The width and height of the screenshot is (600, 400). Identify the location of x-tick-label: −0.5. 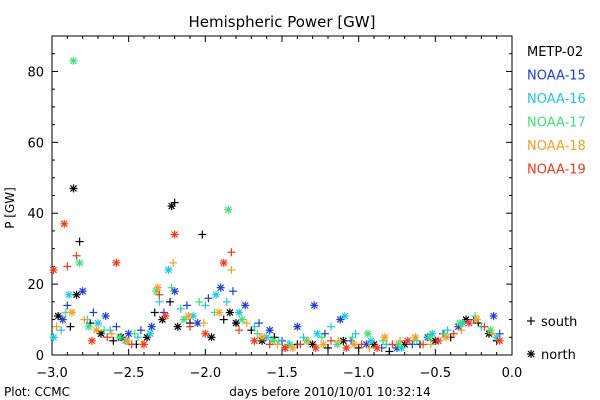
(436, 373).